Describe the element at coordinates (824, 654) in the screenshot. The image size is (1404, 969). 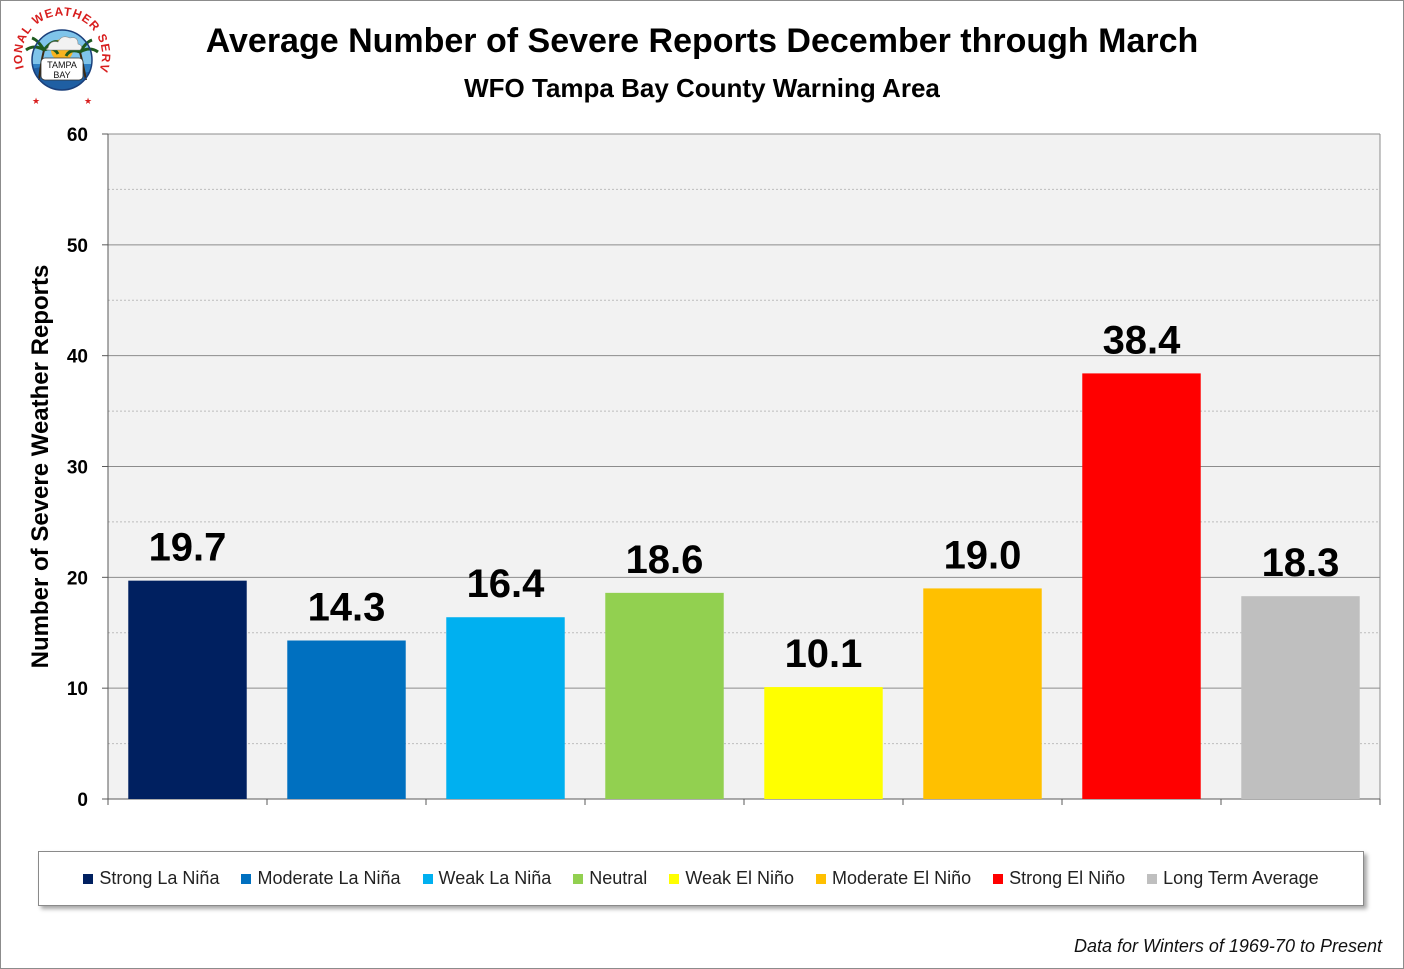
I see `bar-data-label: 10.1` at that location.